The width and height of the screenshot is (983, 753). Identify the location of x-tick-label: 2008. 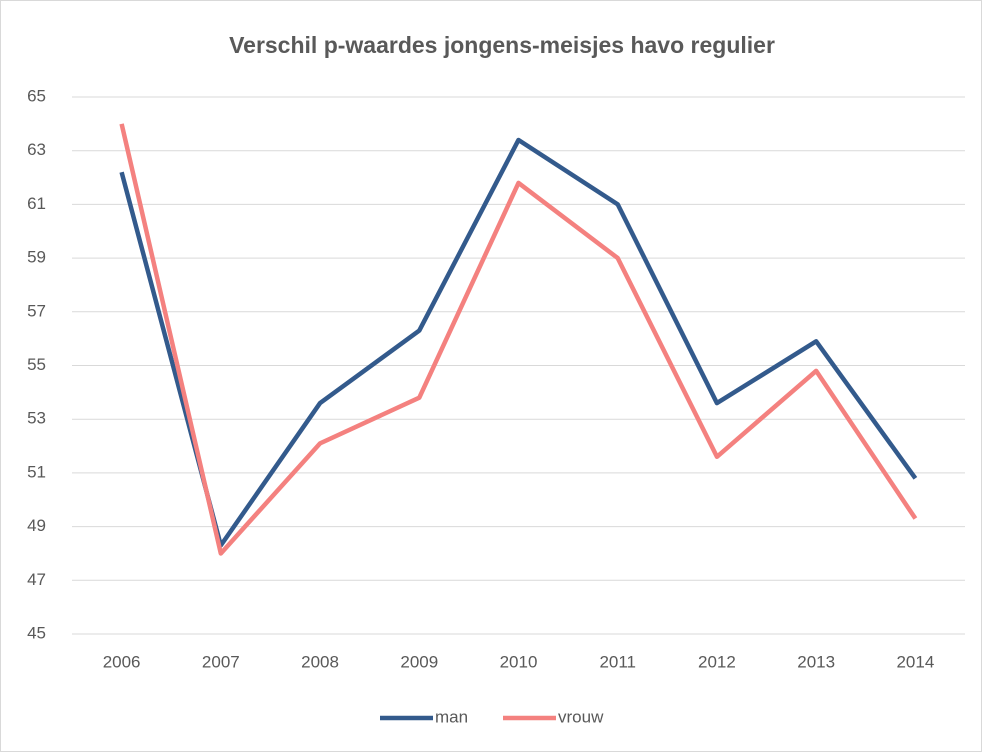
(320, 661).